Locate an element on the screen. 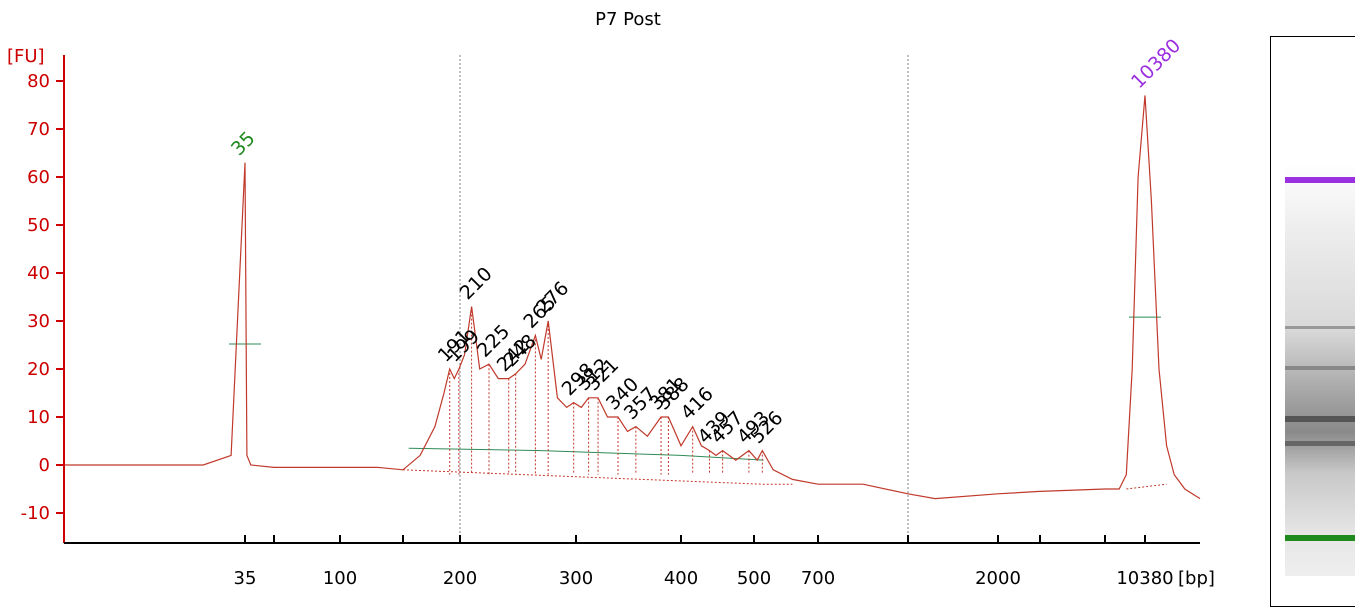 Image resolution: width=1355 pixels, height=607 pixels. y-tick-label: 70 is located at coordinates (38, 129).